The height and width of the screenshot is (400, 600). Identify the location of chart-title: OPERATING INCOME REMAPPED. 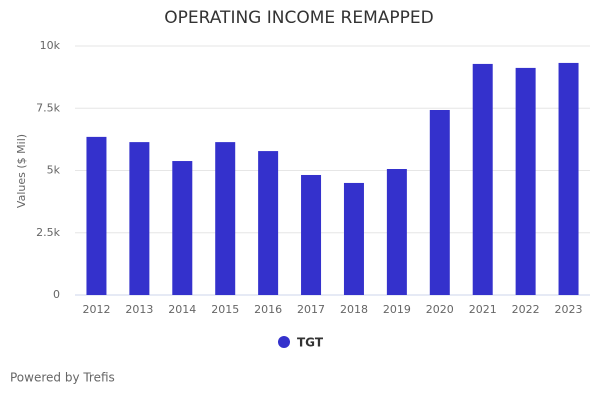
(298, 18).